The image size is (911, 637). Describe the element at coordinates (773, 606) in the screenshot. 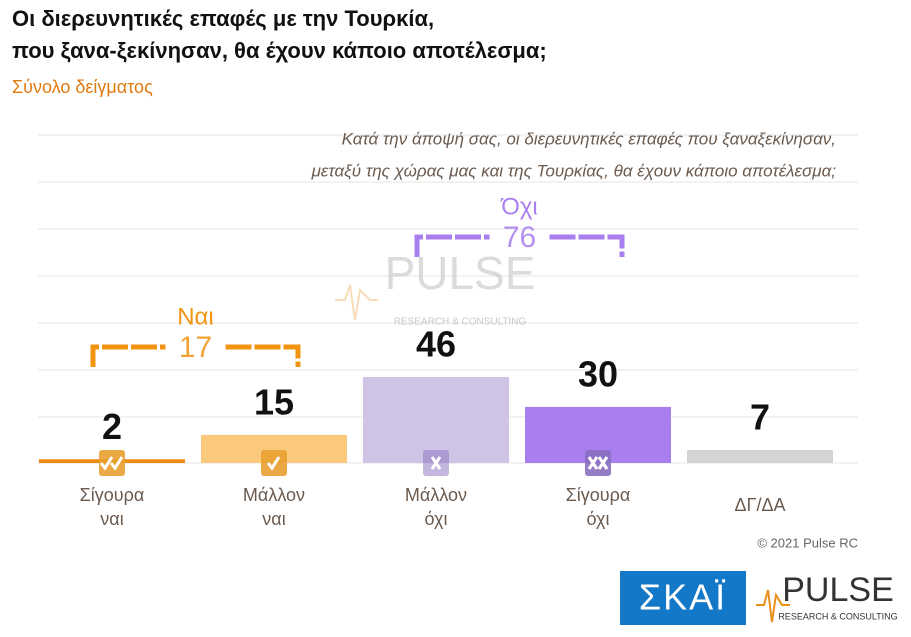

I see `pulse-logo-mark` at that location.